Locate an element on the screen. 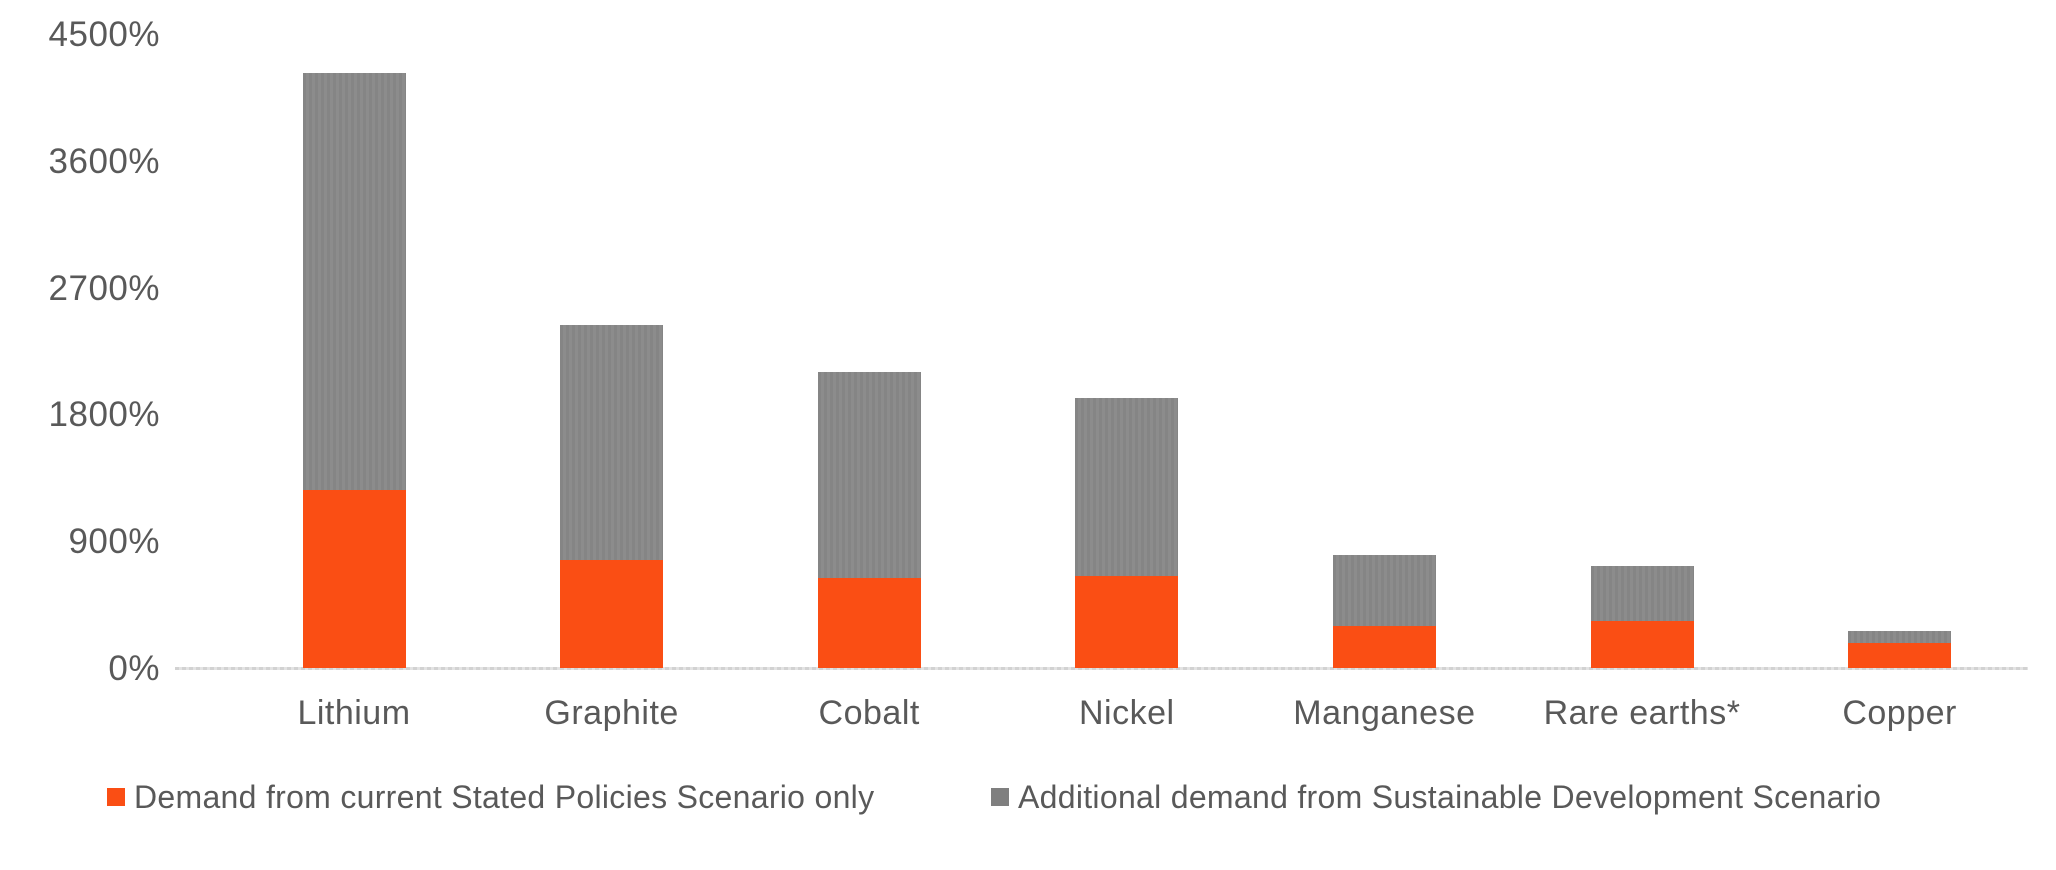  x-axis-category-label: Cobalt is located at coordinates (869, 713).